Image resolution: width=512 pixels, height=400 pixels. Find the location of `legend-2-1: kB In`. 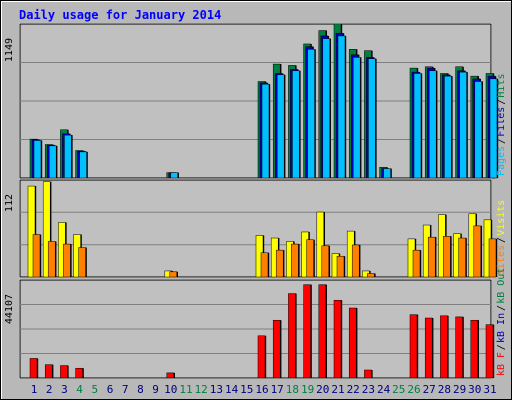

legend-2-1: kB In is located at coordinates (501, 328).